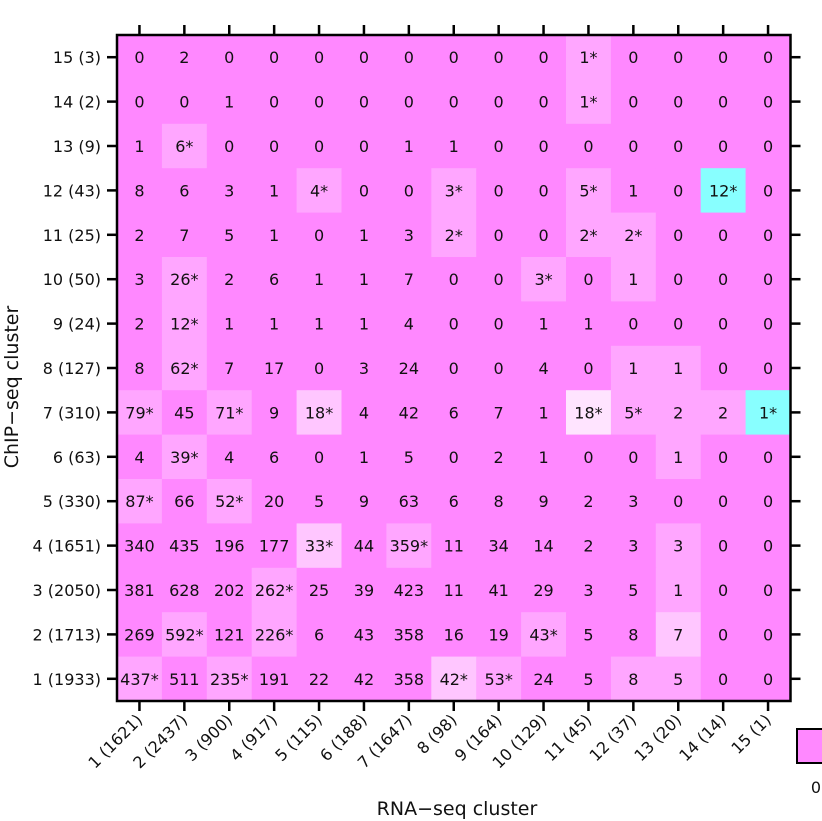 This screenshot has width=822, height=821. Describe the element at coordinates (77, 146) in the screenshot. I see `y-tick-label: 13 (9)` at that location.